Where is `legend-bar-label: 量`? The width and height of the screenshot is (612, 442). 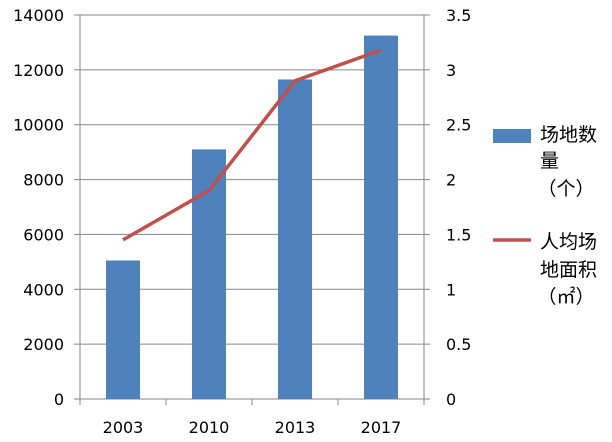 legend-bar-label: 量 is located at coordinates (549, 161).